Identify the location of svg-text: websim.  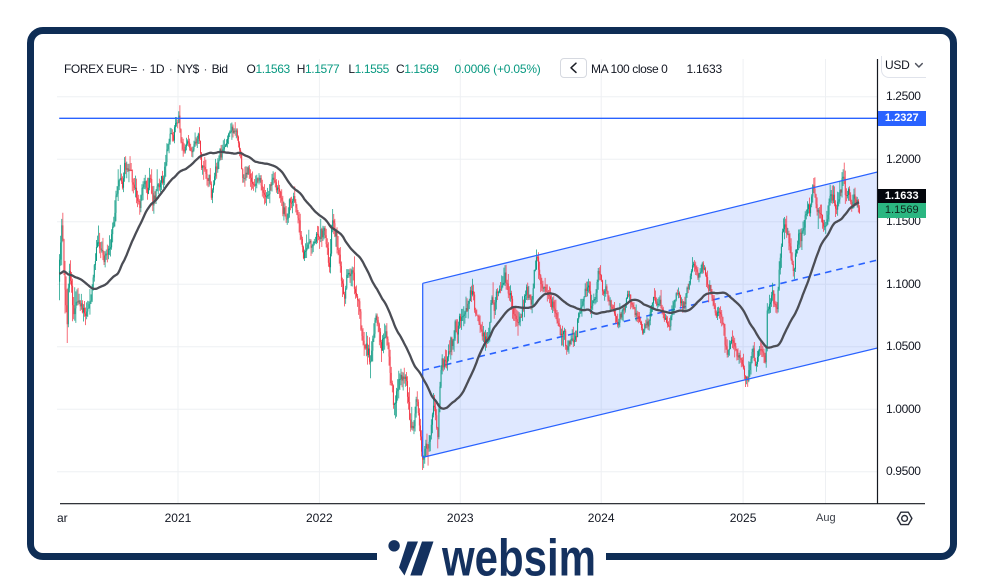
(518, 557).